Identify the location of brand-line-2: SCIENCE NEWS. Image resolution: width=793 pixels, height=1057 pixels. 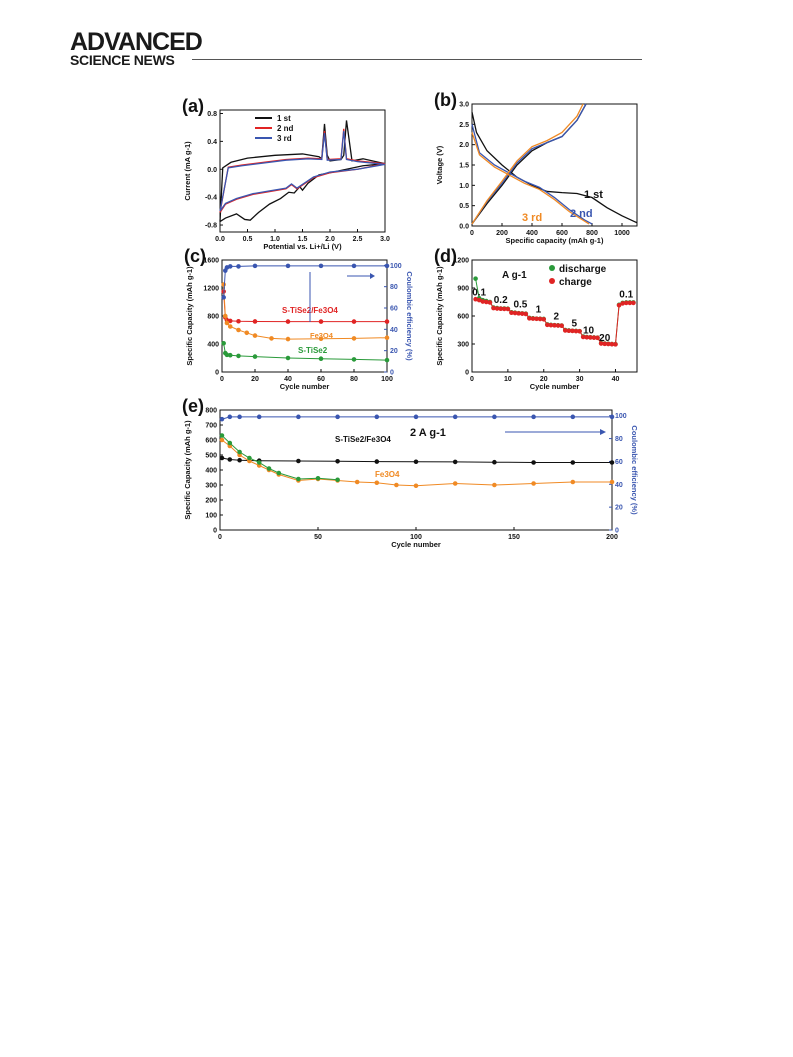
(122, 60).